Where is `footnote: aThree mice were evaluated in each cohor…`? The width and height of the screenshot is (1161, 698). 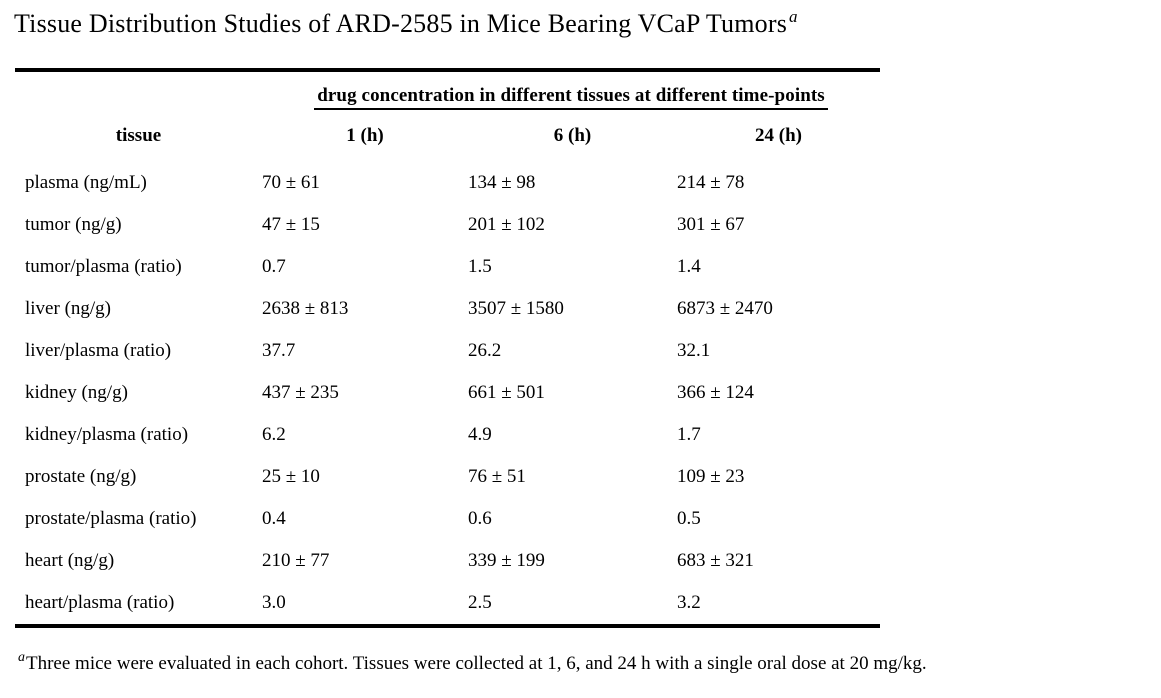 footnote: aThree mice were evaluated in each cohor… is located at coordinates (589, 663).